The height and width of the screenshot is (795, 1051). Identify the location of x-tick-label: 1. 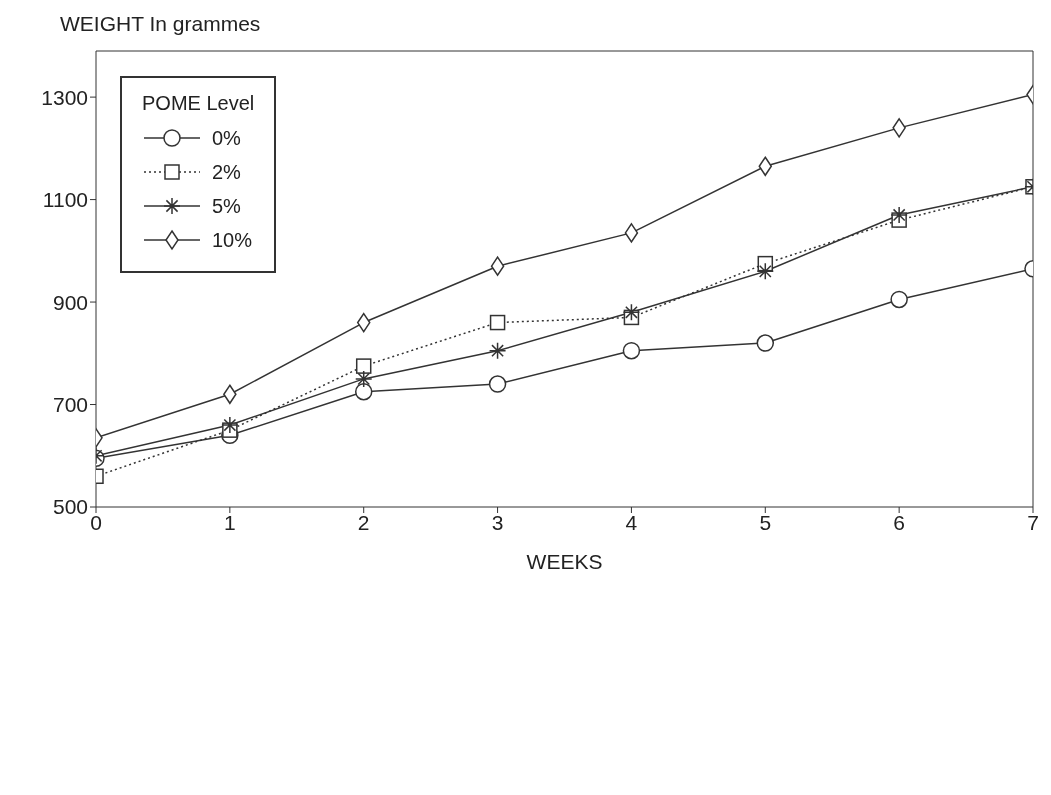
(230, 522).